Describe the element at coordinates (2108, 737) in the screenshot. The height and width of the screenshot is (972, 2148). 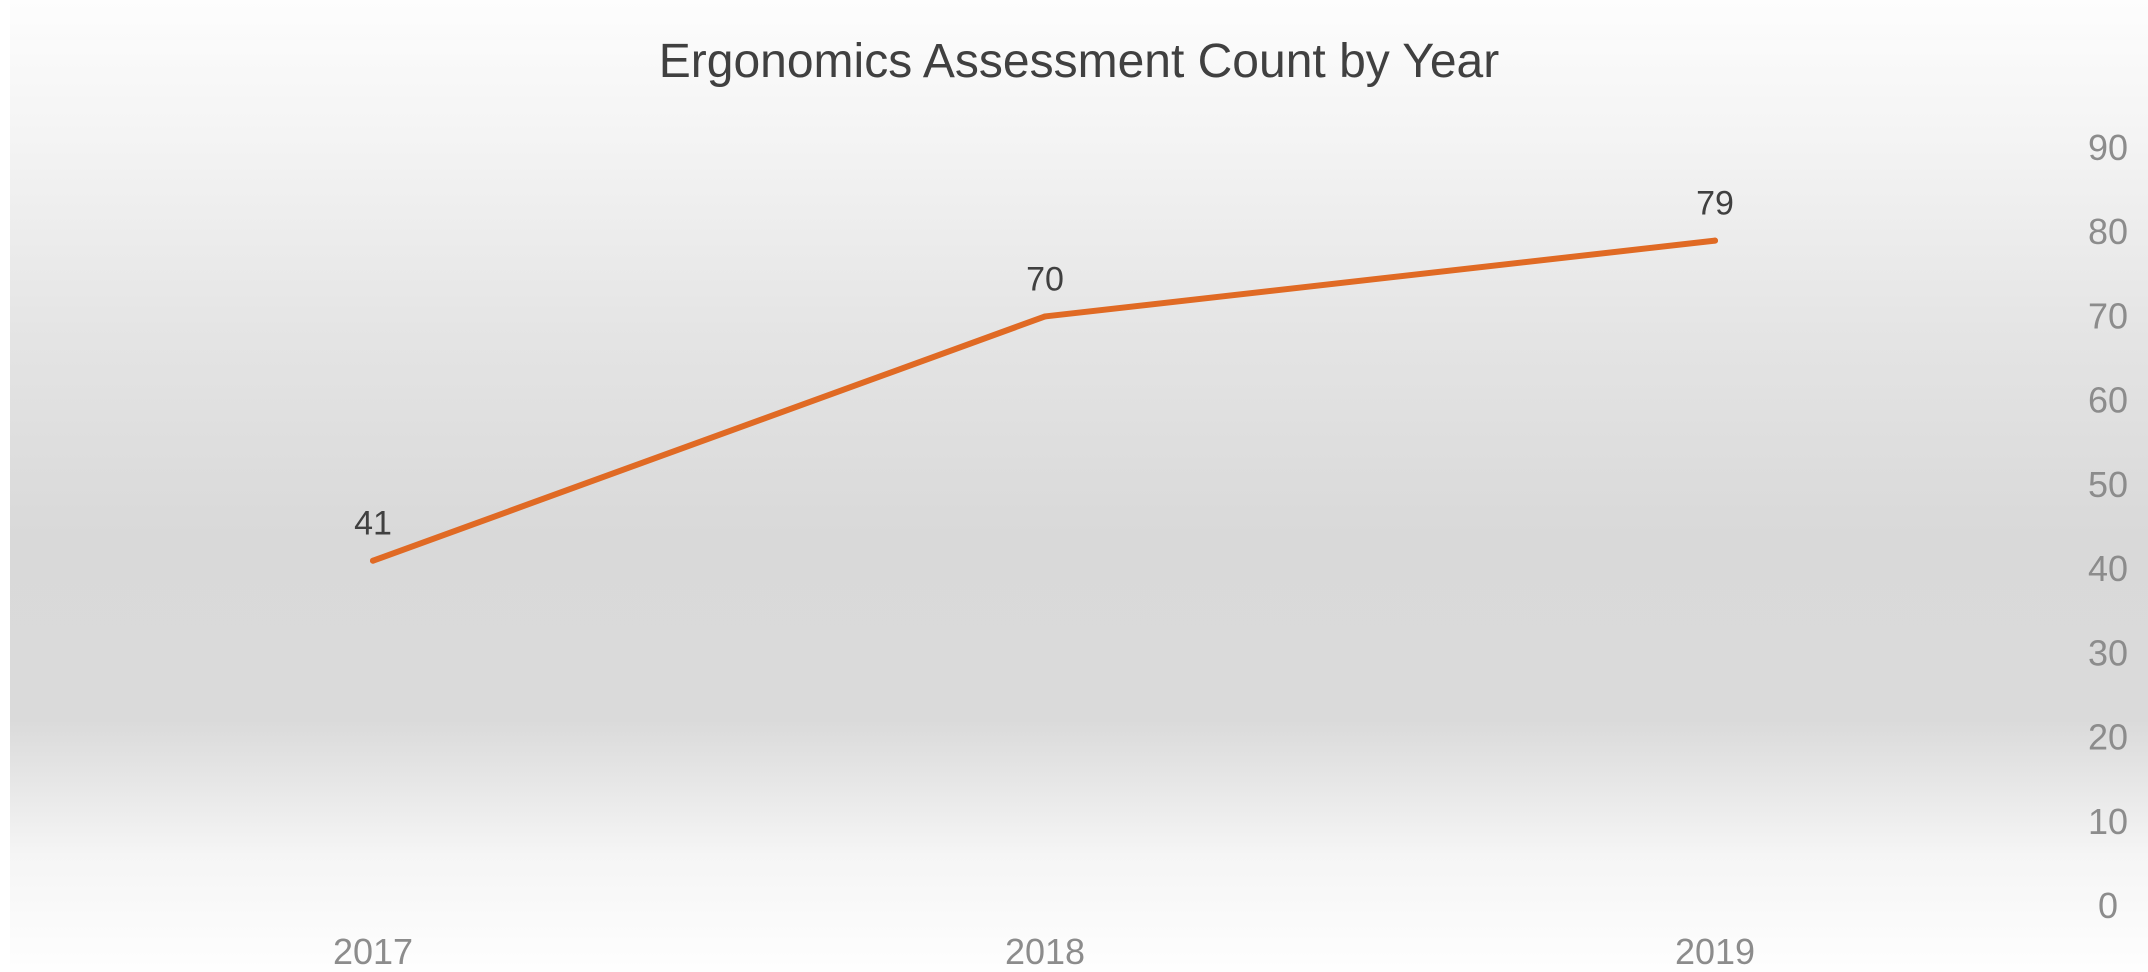
I see `y-tick-label: 20` at that location.